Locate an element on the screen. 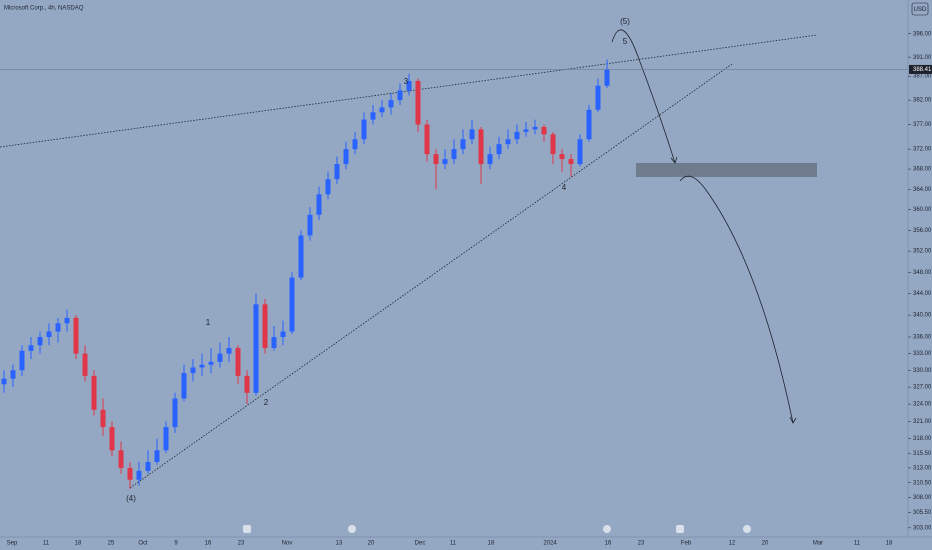  last-price-label: 388.41 is located at coordinates (922, 70).